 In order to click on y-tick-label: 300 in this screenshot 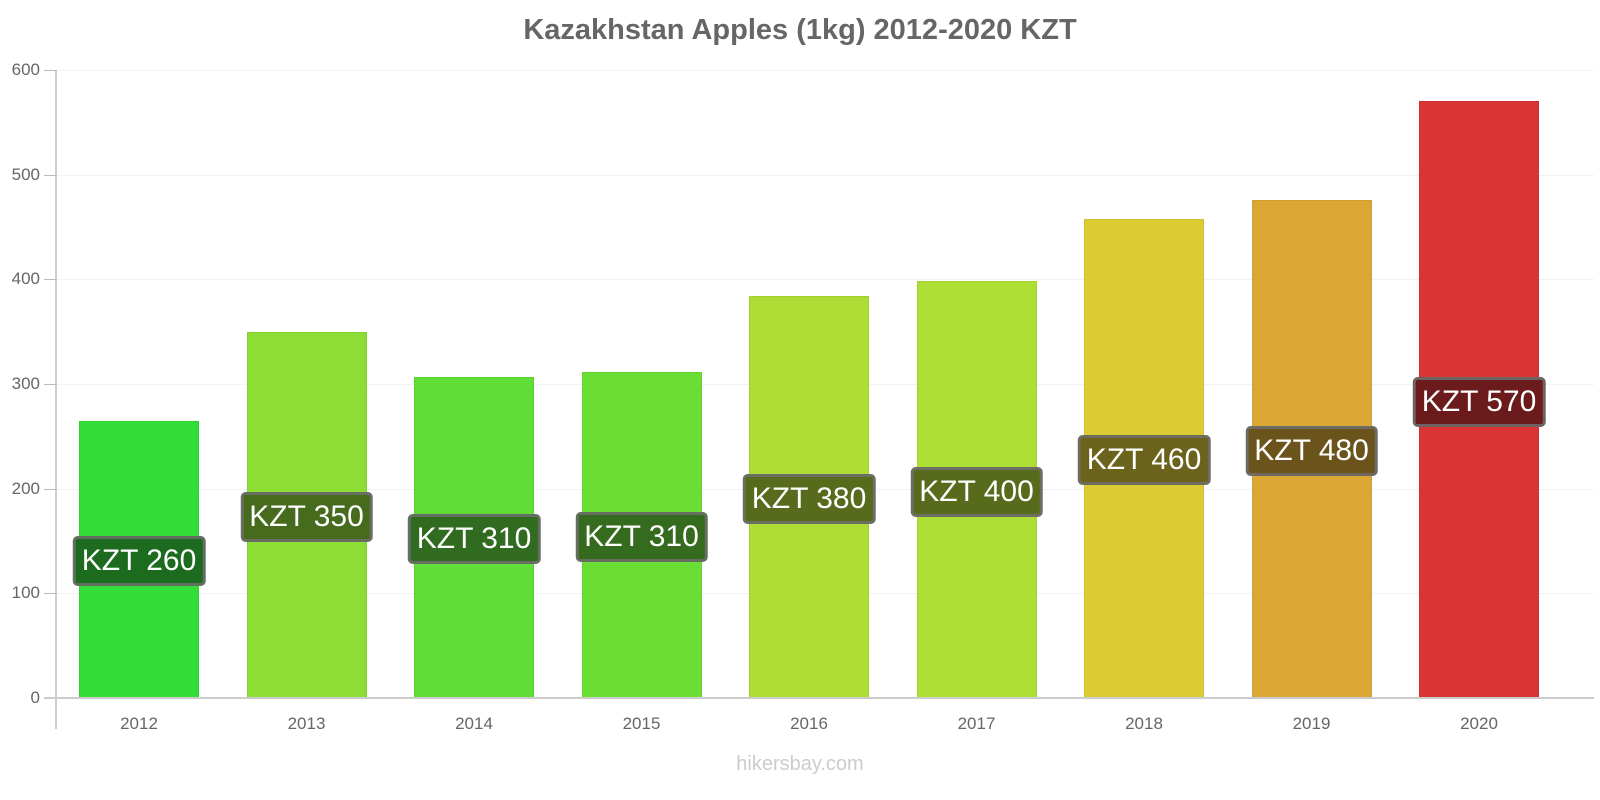, I will do `click(25, 383)`.